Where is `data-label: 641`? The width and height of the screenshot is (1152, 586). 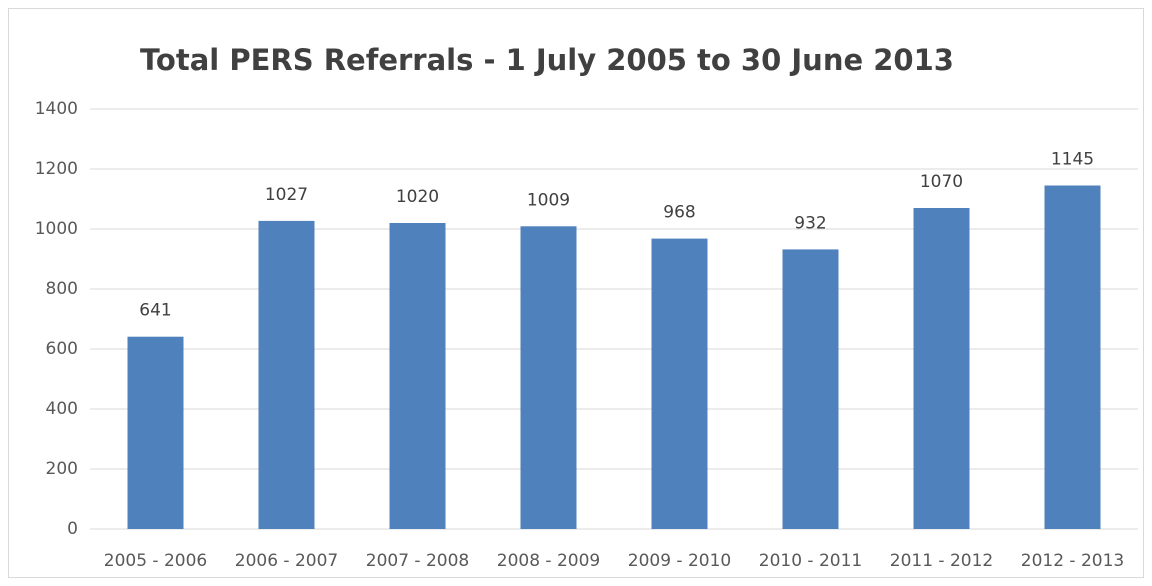
data-label: 641 is located at coordinates (155, 311).